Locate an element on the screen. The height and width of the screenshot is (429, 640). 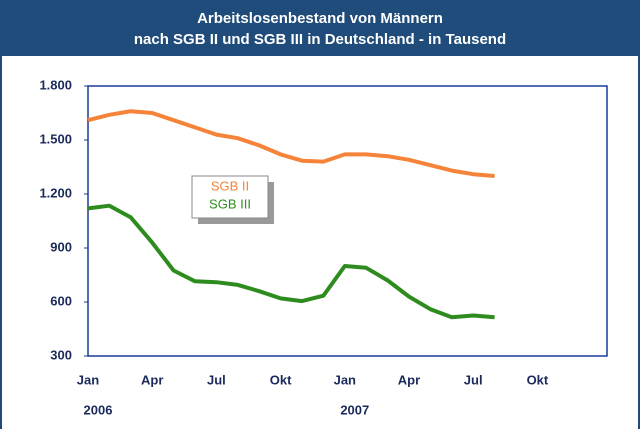
year-label: 2007 is located at coordinates (354, 409).